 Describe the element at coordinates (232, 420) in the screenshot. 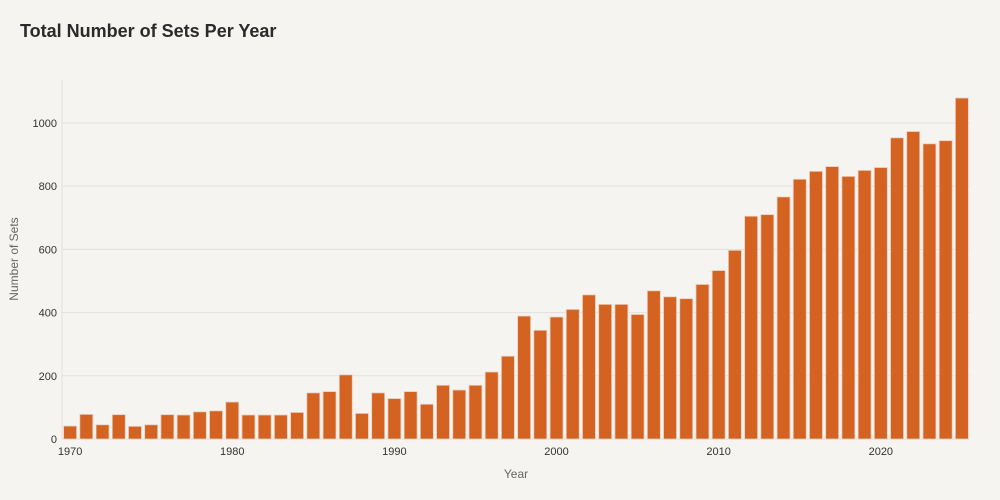

I see `bar-1980` at that location.